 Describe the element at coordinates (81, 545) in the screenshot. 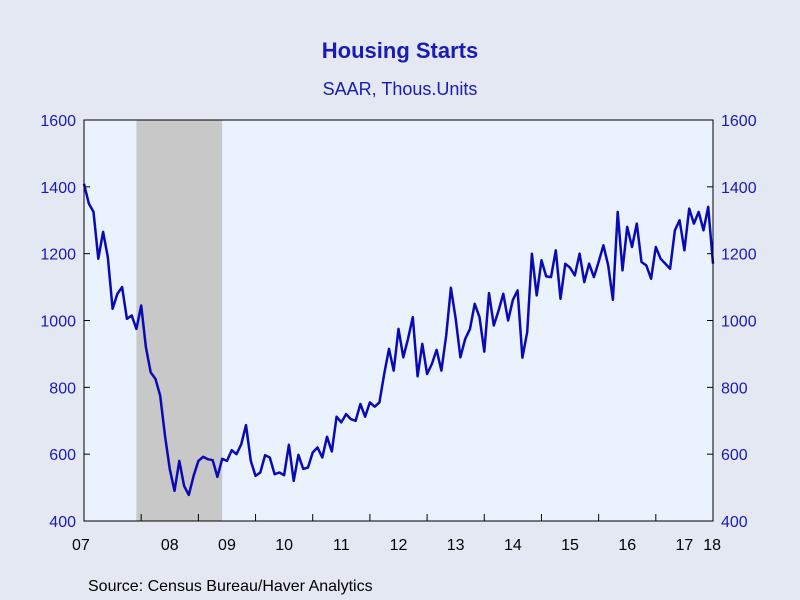

I see `x-tick-label: 07` at that location.